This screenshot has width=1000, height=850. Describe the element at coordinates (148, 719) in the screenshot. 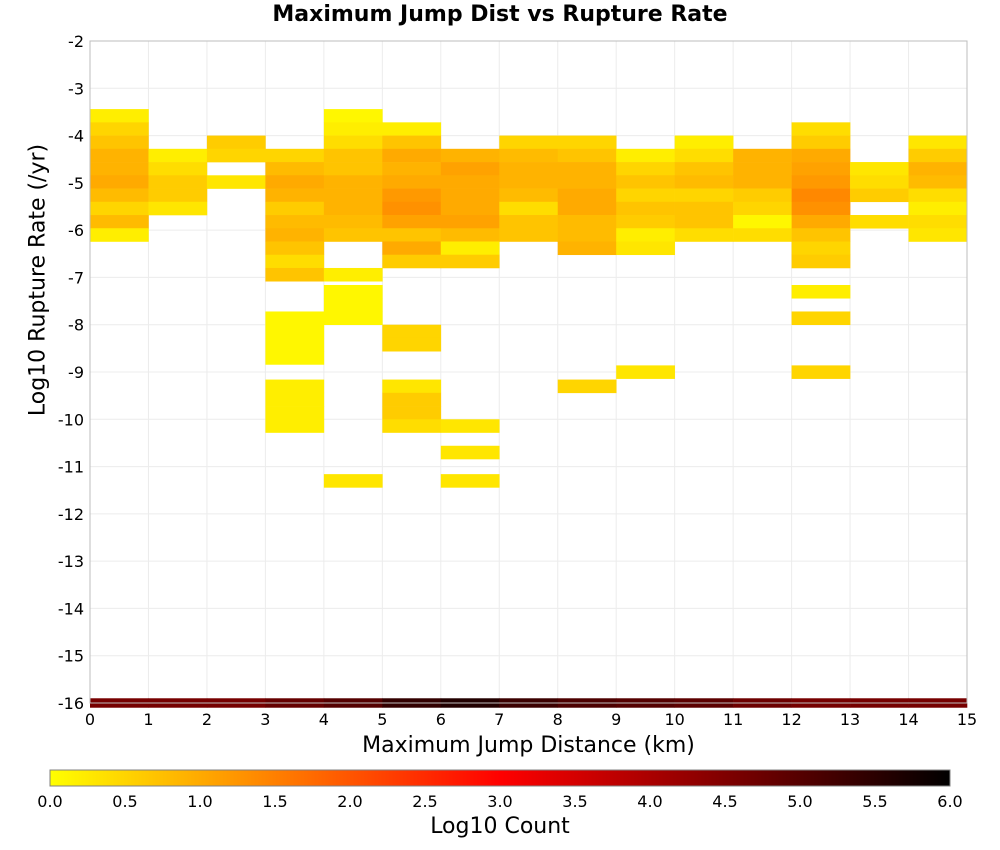

I see `x-tick-label: 1` at that location.